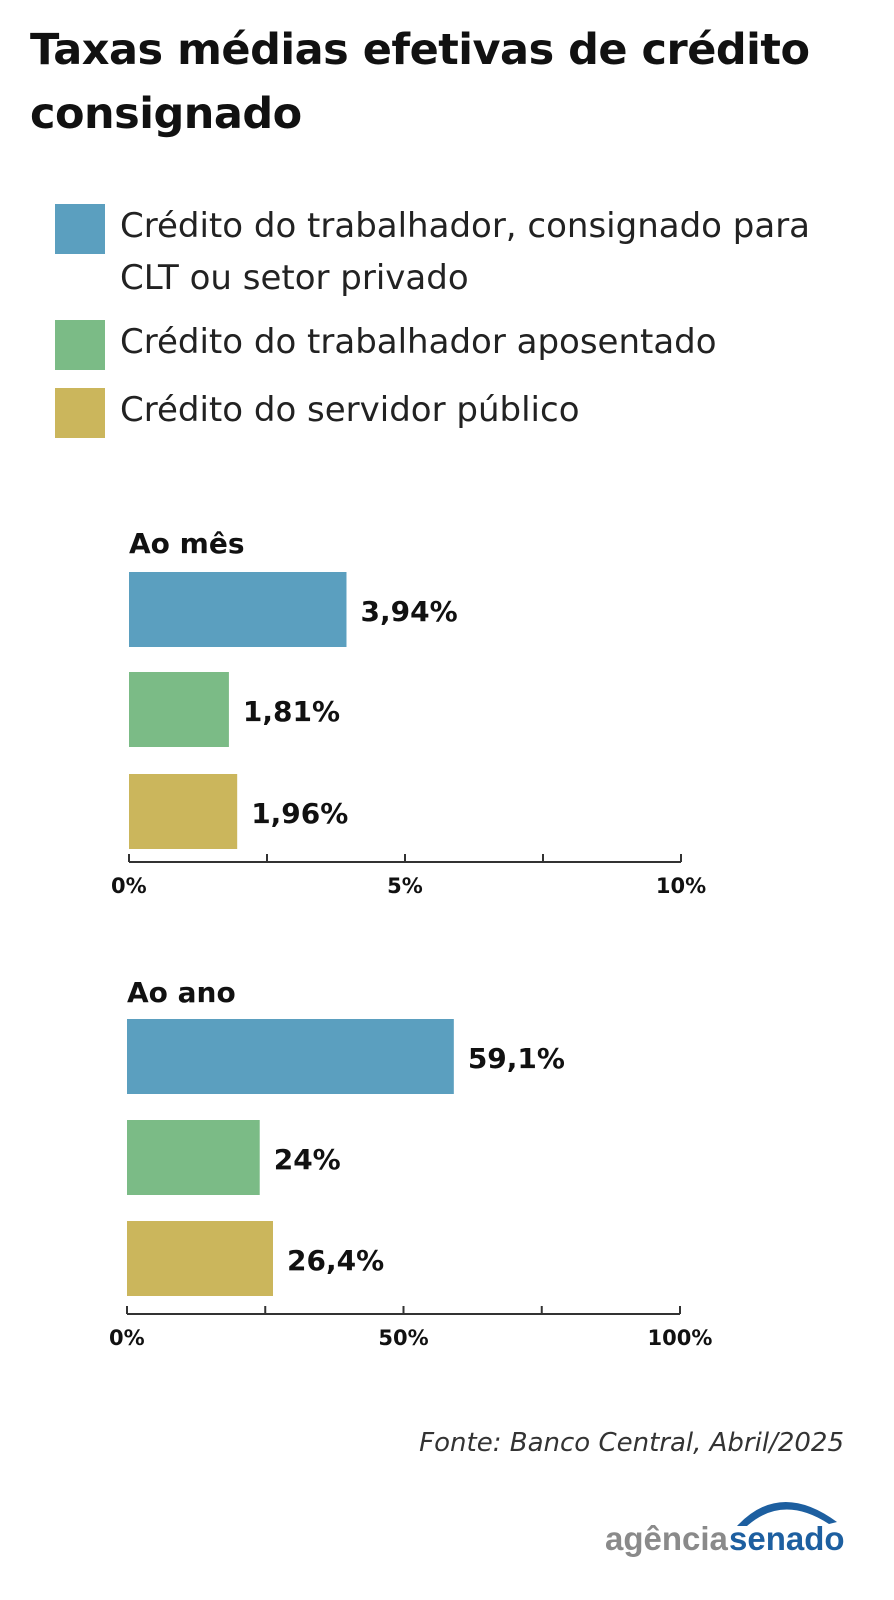 Image resolution: width=894 pixels, height=1600 pixels. Describe the element at coordinates (335, 1260) in the screenshot. I see `data-label-1-2: 26,4%` at that location.